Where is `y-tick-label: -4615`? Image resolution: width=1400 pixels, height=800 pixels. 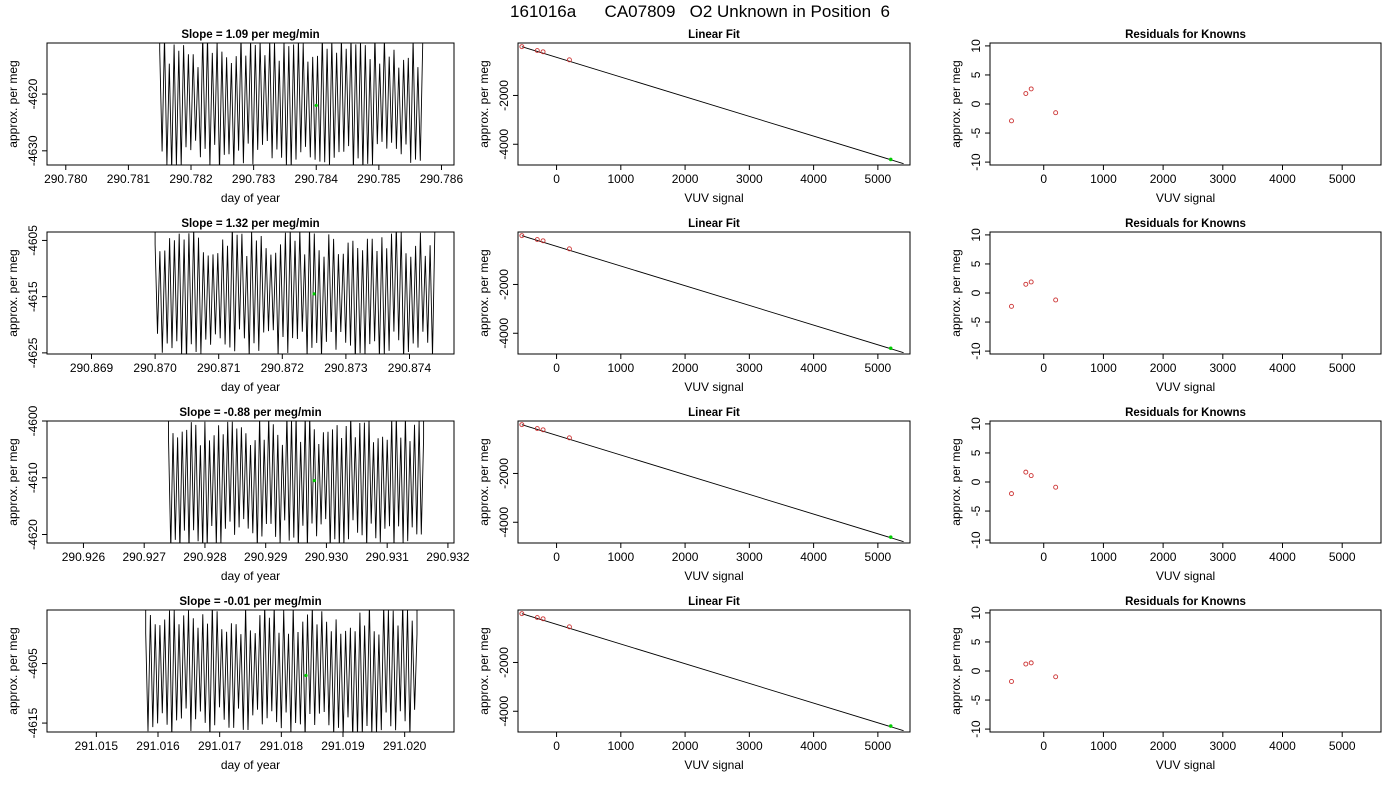 y-tick-label: -4615 is located at coordinates (33, 296).